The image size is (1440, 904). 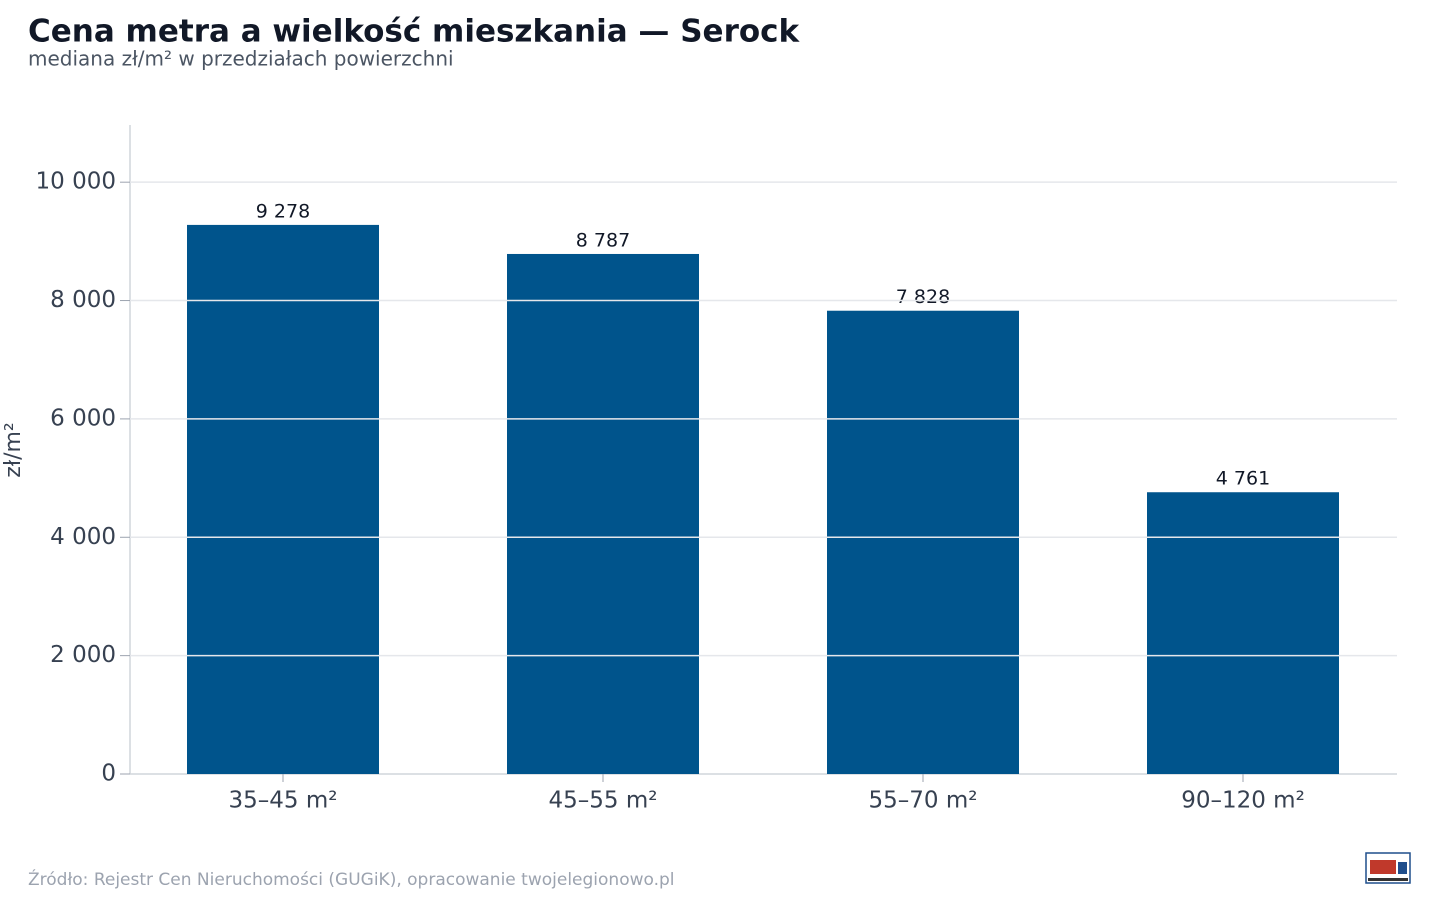 What do you see at coordinates (76, 182) in the screenshot?
I see `y-tick-label: 10 000` at bounding box center [76, 182].